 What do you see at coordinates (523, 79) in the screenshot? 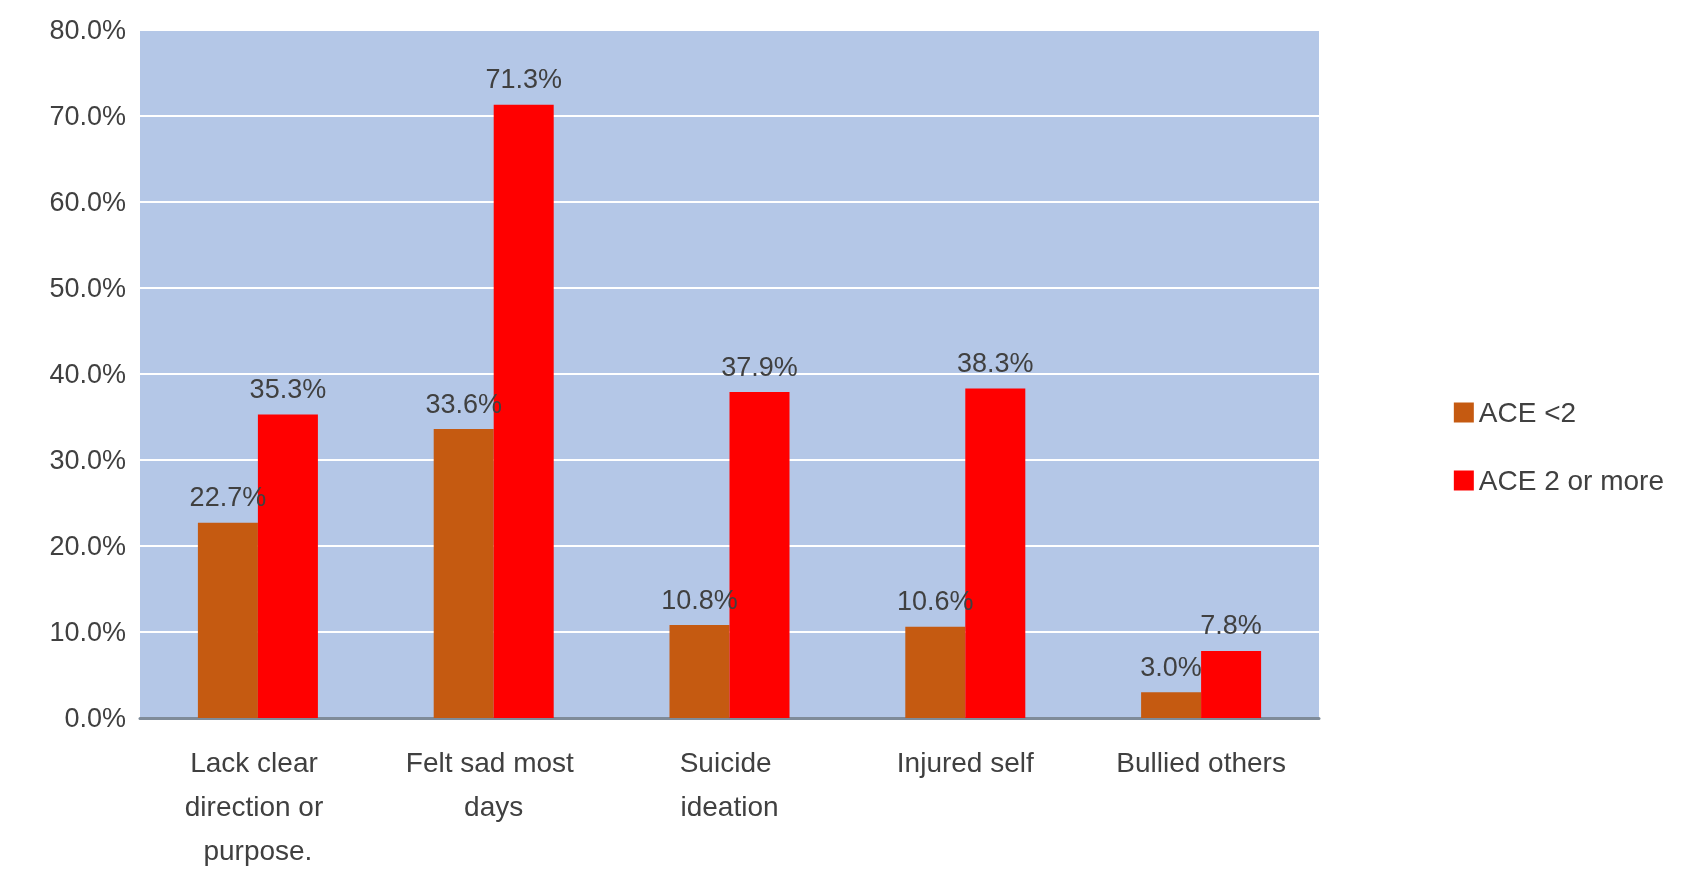
I see `data-label: 71.3%` at bounding box center [523, 79].